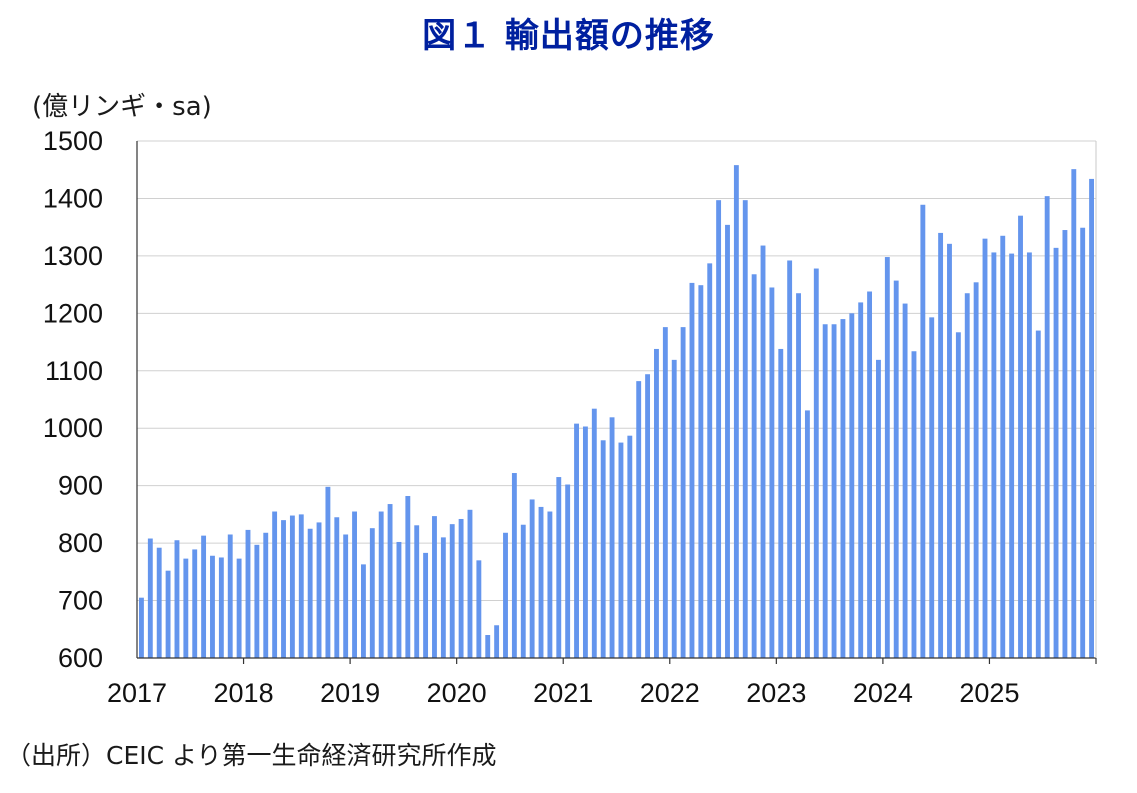  What do you see at coordinates (989, 693) in the screenshot?
I see `x-tick-label: 2025` at bounding box center [989, 693].